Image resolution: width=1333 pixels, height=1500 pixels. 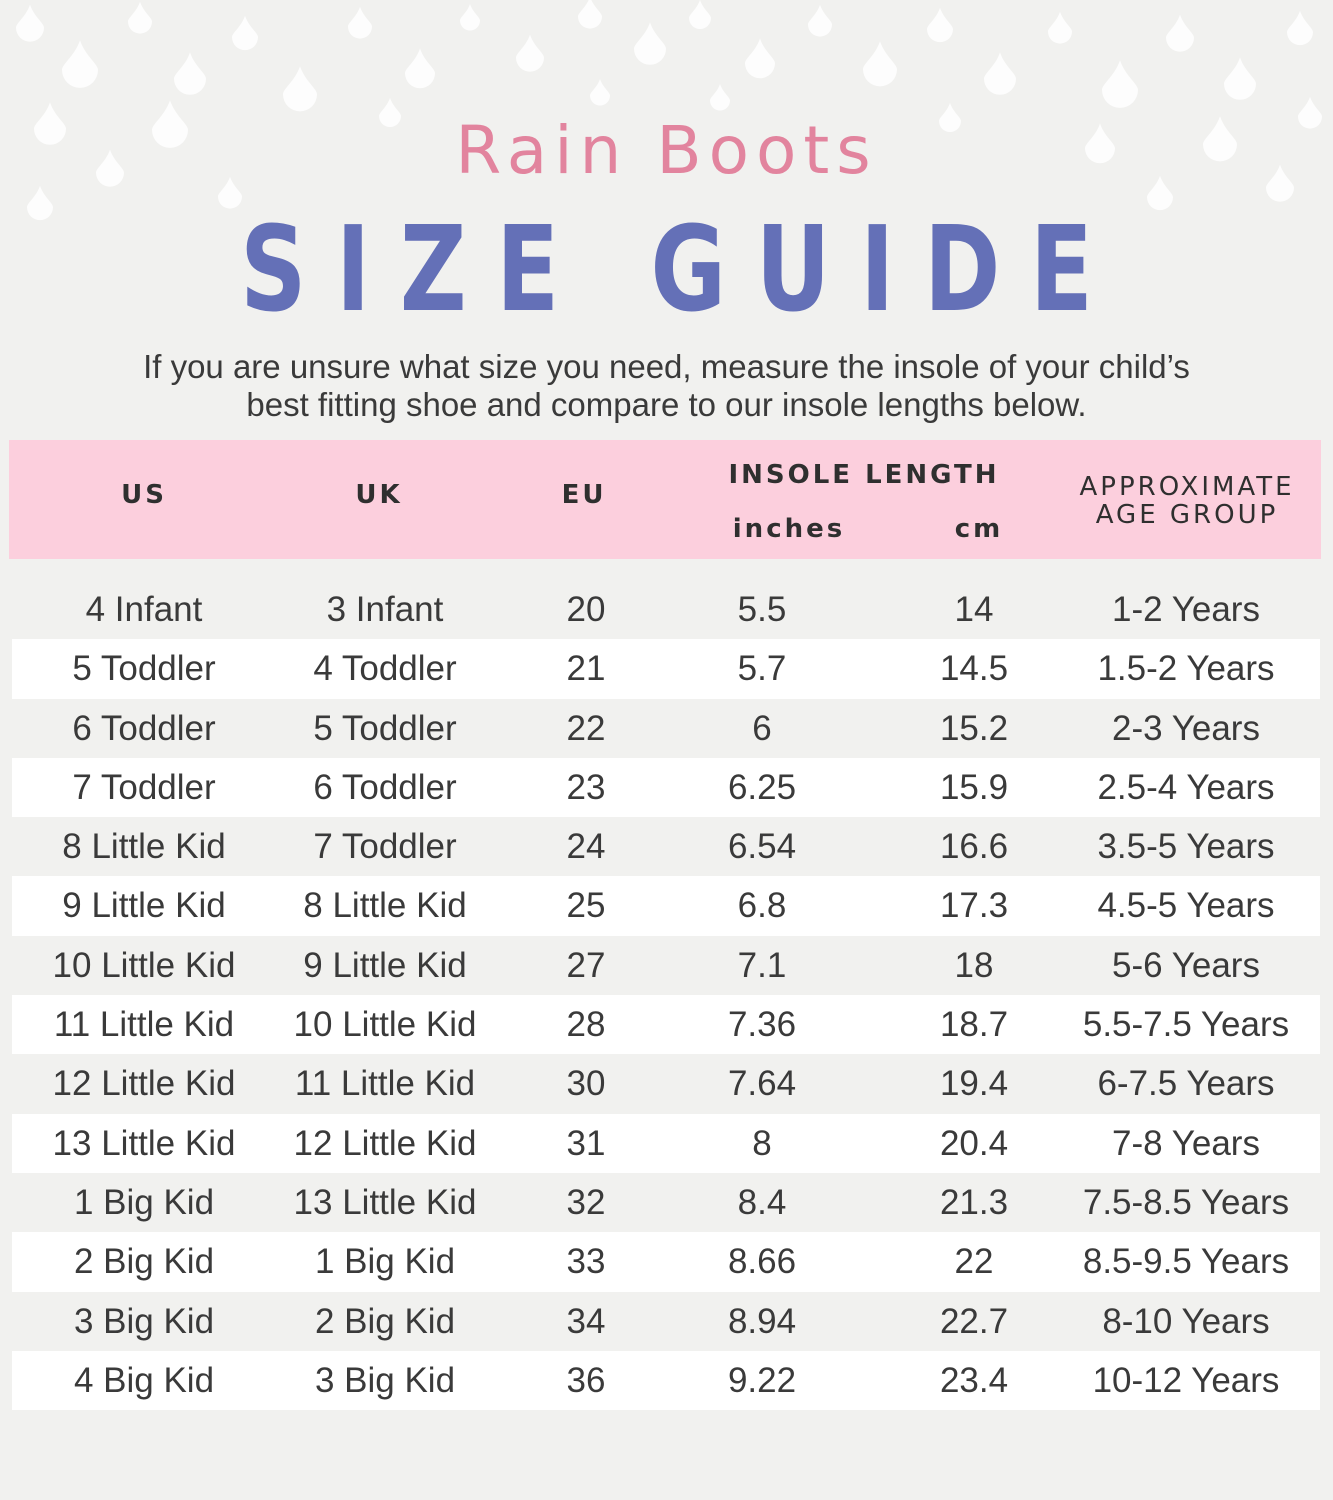 What do you see at coordinates (666, 1380) in the screenshot?
I see `table-row: 4 Big Kid 3 Big Kid 36 9.22 23.4 10-12 Years` at bounding box center [666, 1380].